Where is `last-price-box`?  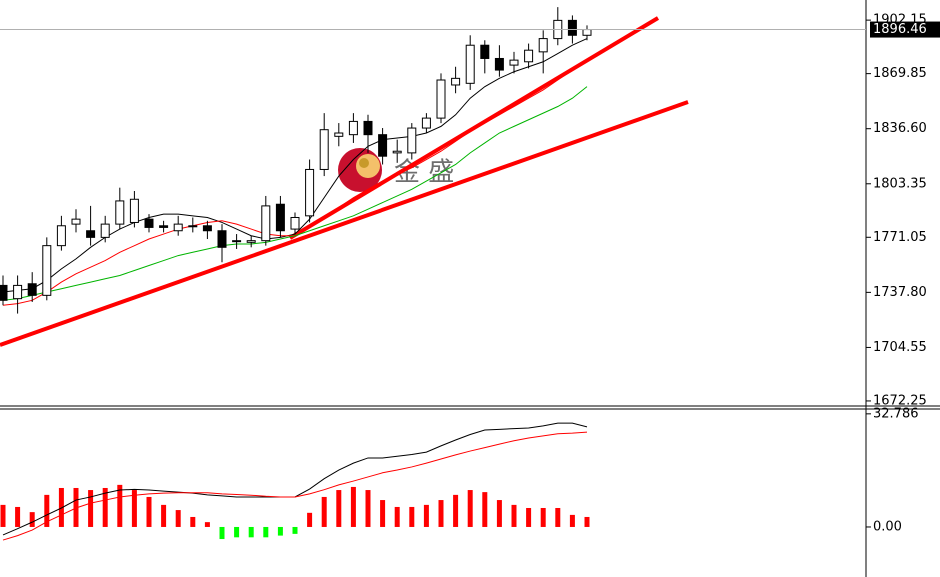
last-price-box is located at coordinates (905, 29).